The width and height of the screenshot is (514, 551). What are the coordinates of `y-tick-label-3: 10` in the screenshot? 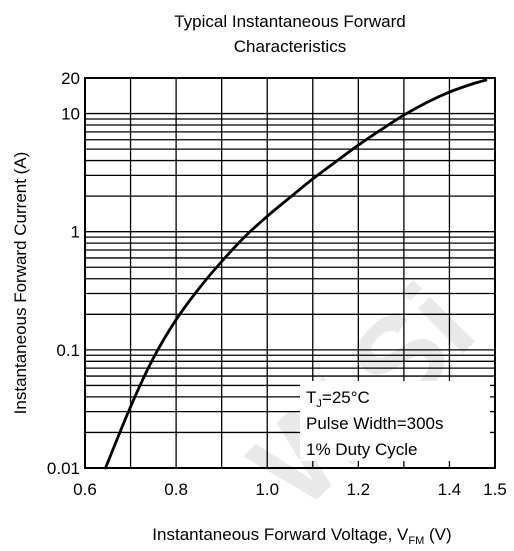 It's located at (70, 114).